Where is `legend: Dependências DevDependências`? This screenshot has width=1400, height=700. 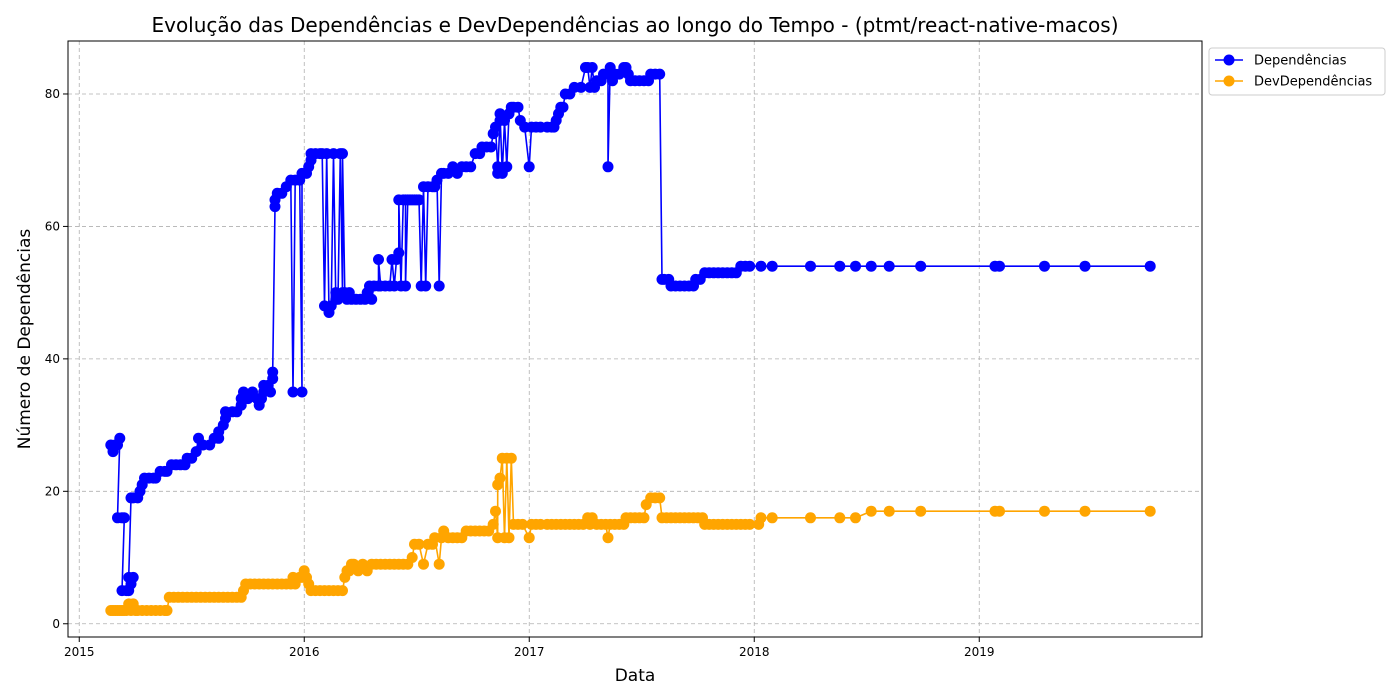
legend: Dependências DevDependências is located at coordinates (1297, 71).